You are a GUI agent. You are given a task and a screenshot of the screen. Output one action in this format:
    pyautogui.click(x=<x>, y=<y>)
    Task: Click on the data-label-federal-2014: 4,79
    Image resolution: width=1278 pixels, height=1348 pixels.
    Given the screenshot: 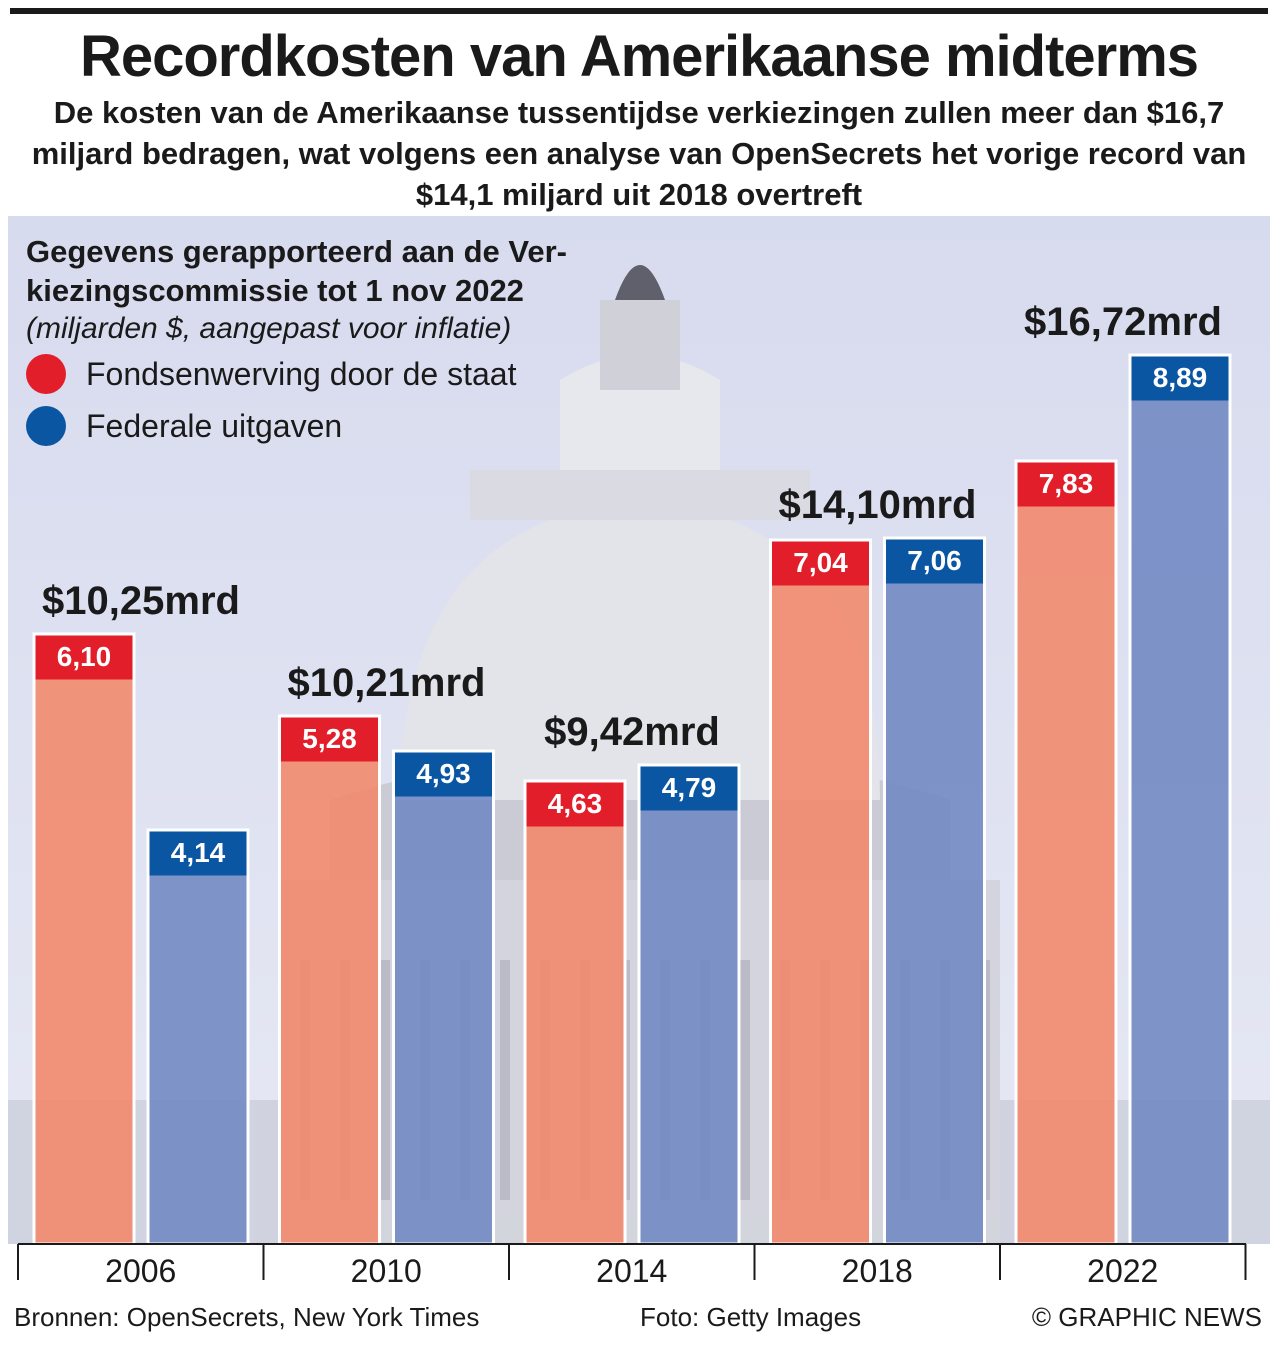 What is the action you would take?
    pyautogui.click(x=689, y=787)
    